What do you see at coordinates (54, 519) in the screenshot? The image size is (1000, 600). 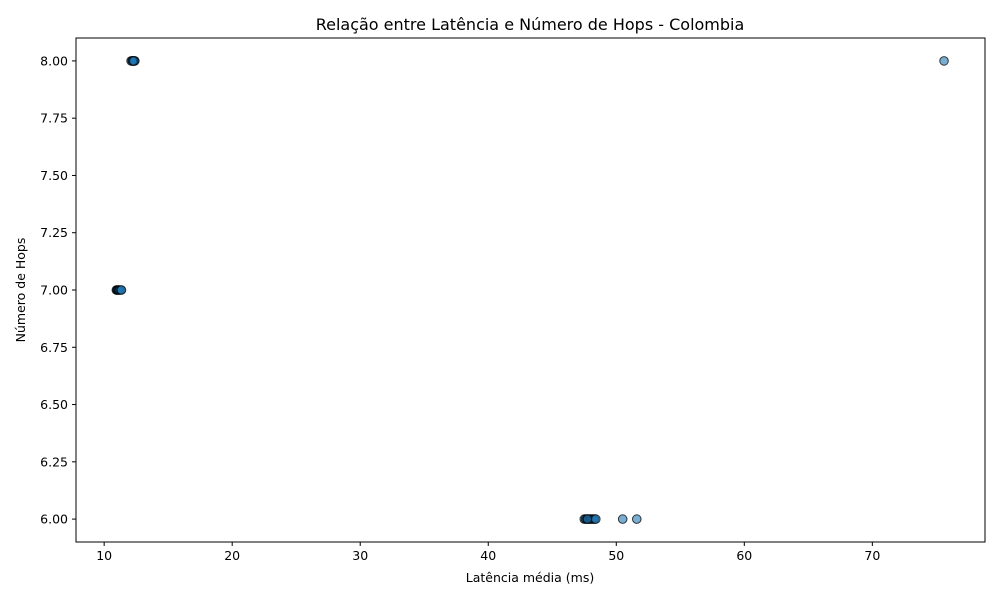 I see `y-tick-label: 6.00` at bounding box center [54, 519].